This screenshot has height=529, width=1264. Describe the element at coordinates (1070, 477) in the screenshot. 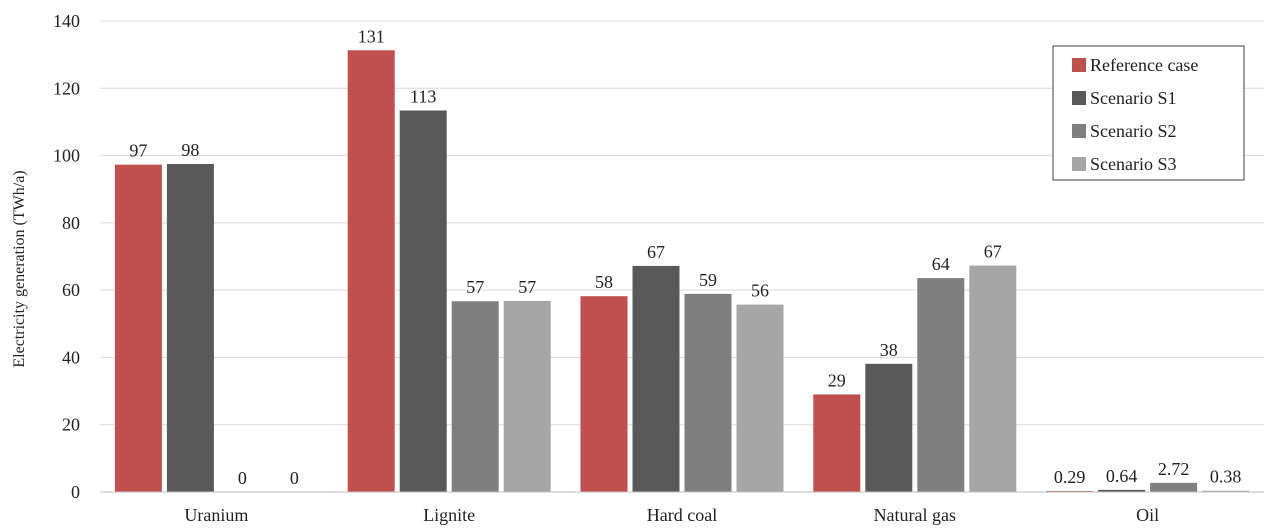

I see `data-label: 0.29` at that location.